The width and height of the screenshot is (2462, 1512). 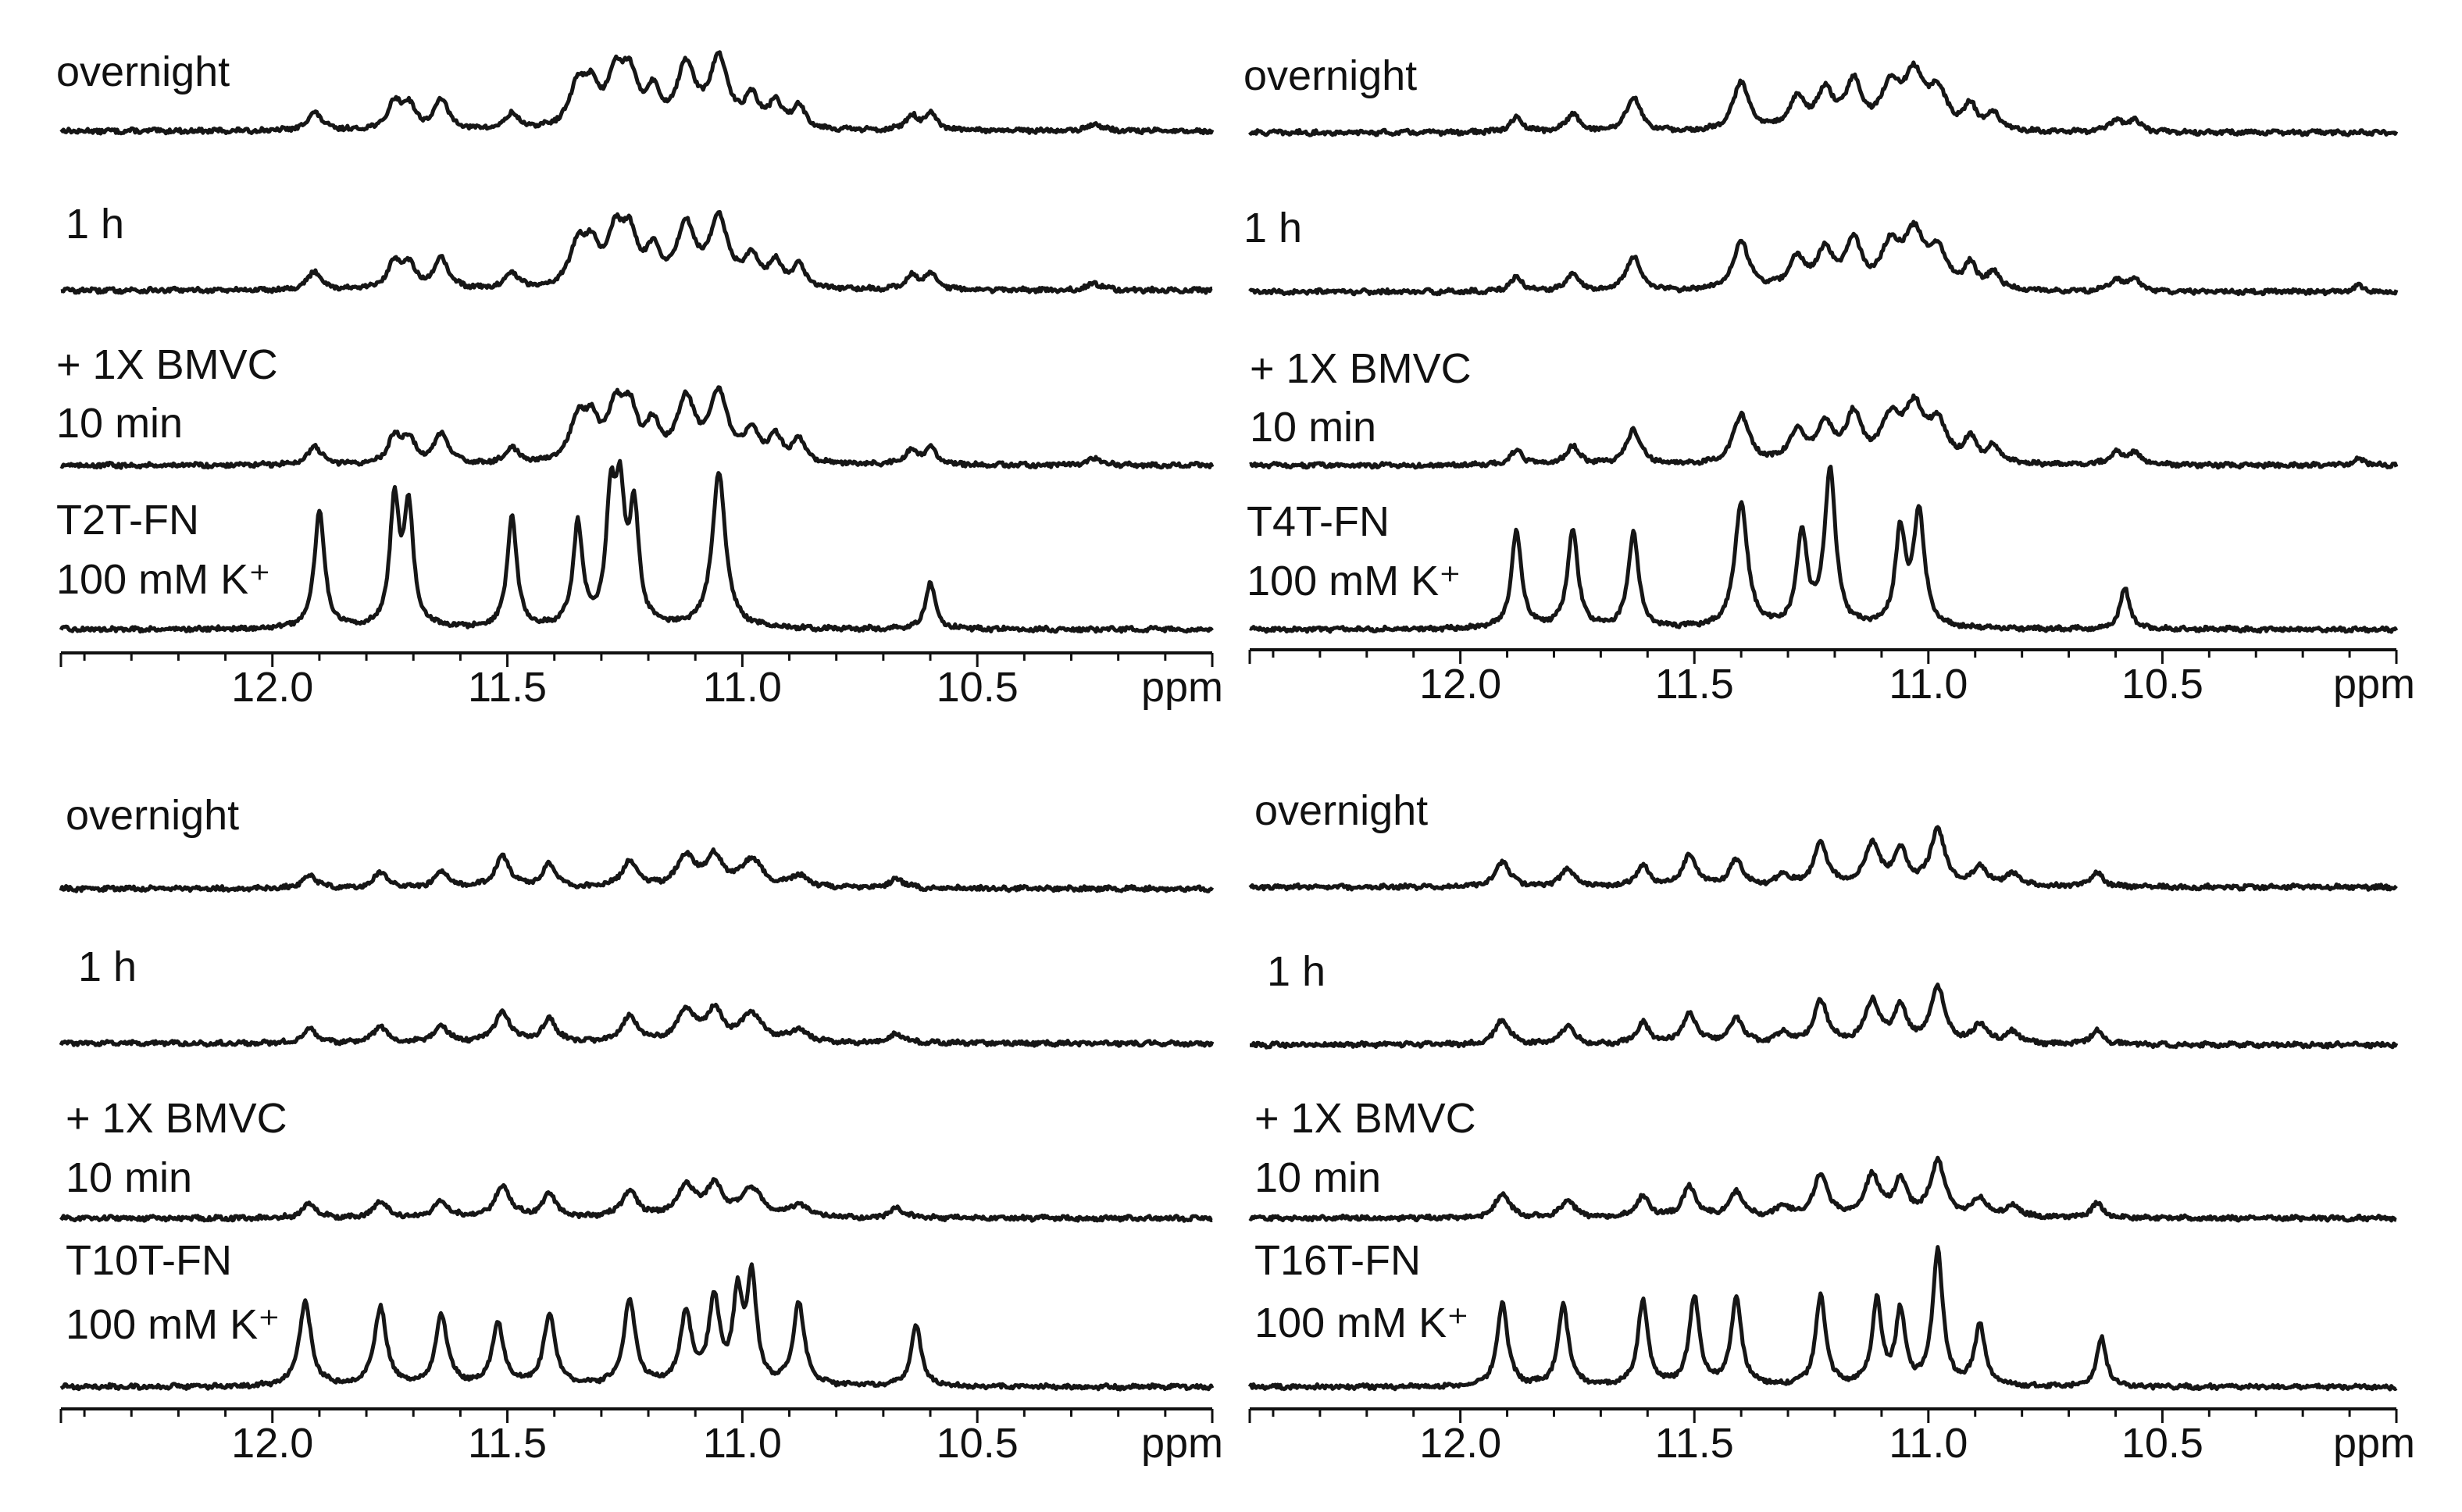 What do you see at coordinates (1337, 1260) in the screenshot?
I see `trace-label: T16T-FN` at bounding box center [1337, 1260].